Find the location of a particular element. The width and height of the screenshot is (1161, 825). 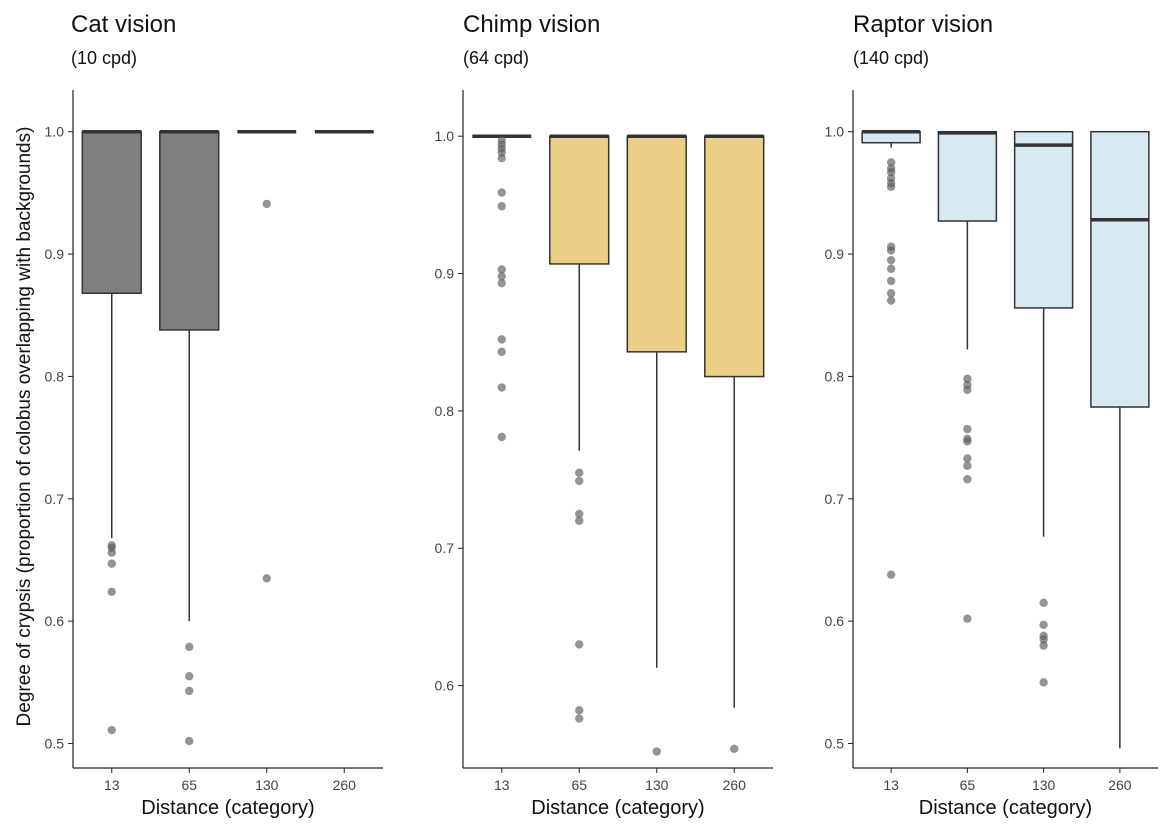

panel-title: Chimp vision is located at coordinates (531, 24).